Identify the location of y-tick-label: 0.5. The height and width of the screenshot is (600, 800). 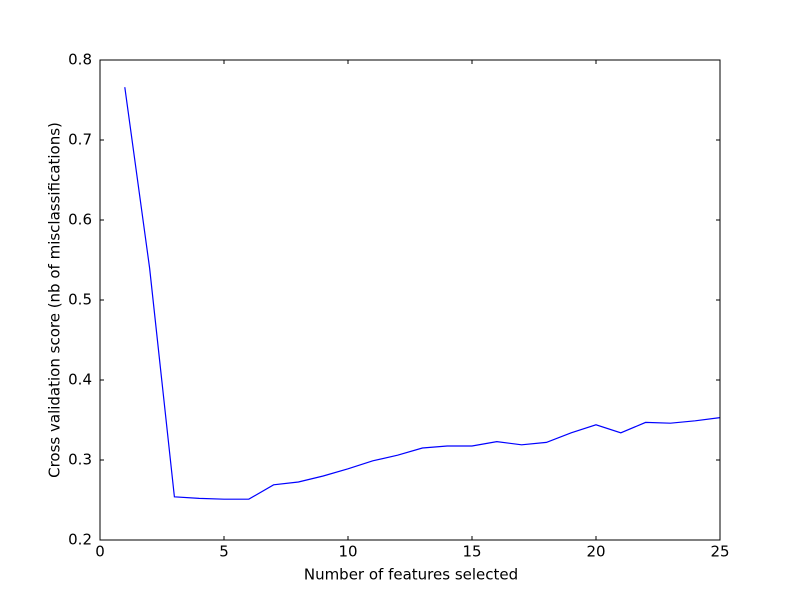
(80, 300).